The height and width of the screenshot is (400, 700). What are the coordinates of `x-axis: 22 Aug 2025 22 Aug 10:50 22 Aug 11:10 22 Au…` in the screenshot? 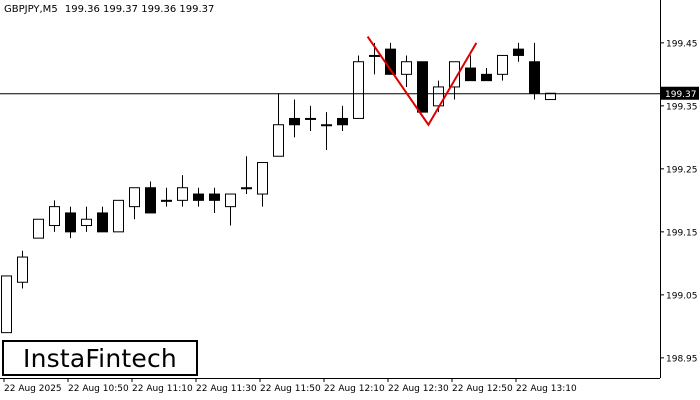 It's located at (290, 386).